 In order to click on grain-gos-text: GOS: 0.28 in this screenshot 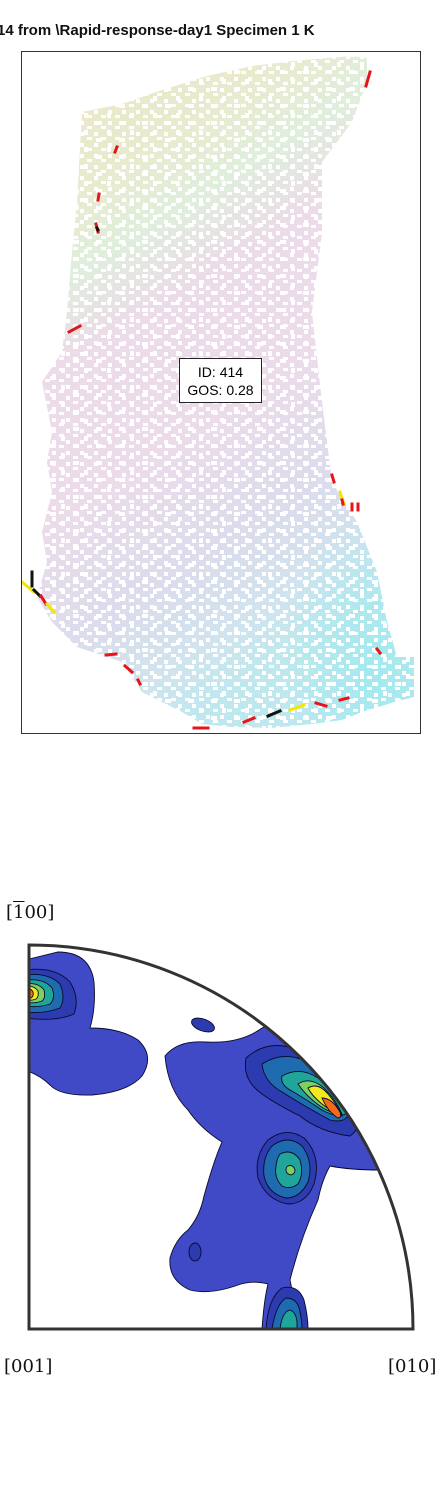, I will do `click(220, 389)`.